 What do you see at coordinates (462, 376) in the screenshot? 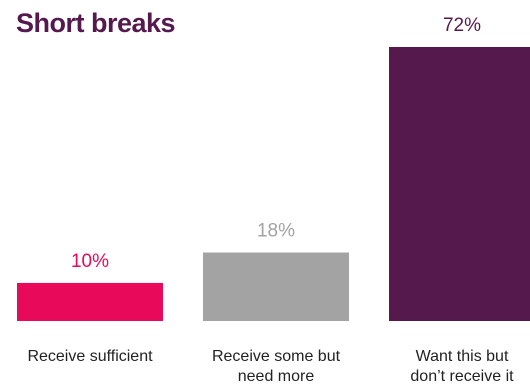
I see `category-label-3-line-2: don’t receive it` at bounding box center [462, 376].